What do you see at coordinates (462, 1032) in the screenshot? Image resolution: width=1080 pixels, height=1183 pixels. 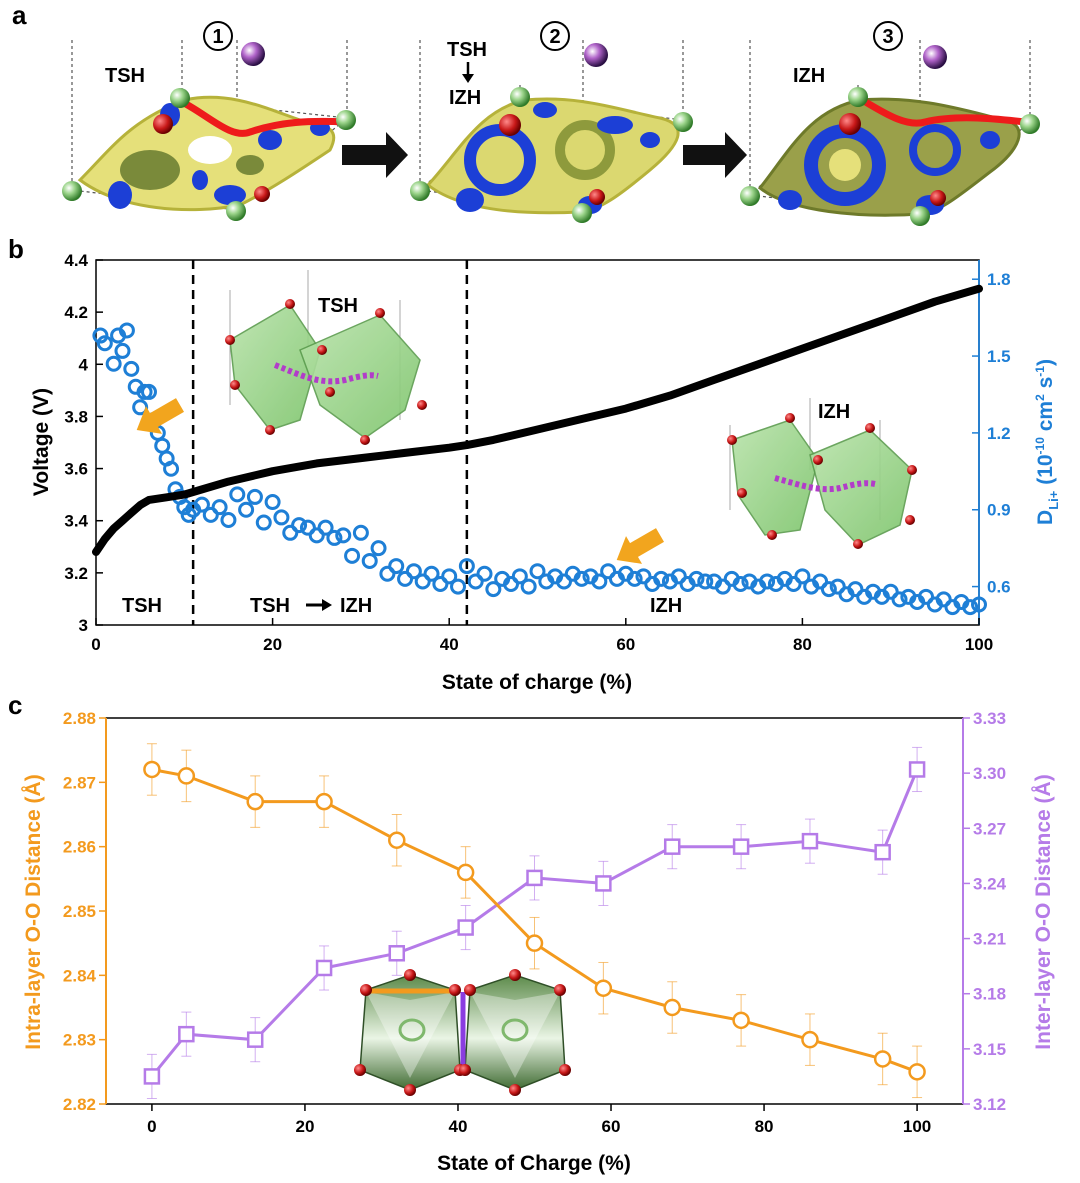 I see `inset-octahedra` at bounding box center [462, 1032].